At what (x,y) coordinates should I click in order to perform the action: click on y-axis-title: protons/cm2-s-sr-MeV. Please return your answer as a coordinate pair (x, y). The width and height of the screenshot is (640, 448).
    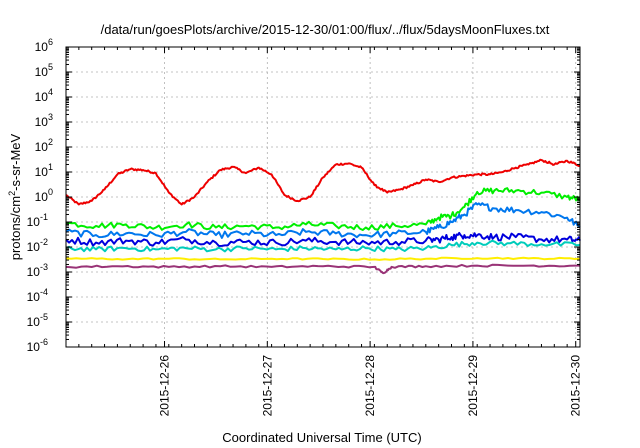
    Looking at the image, I should click on (15, 196).